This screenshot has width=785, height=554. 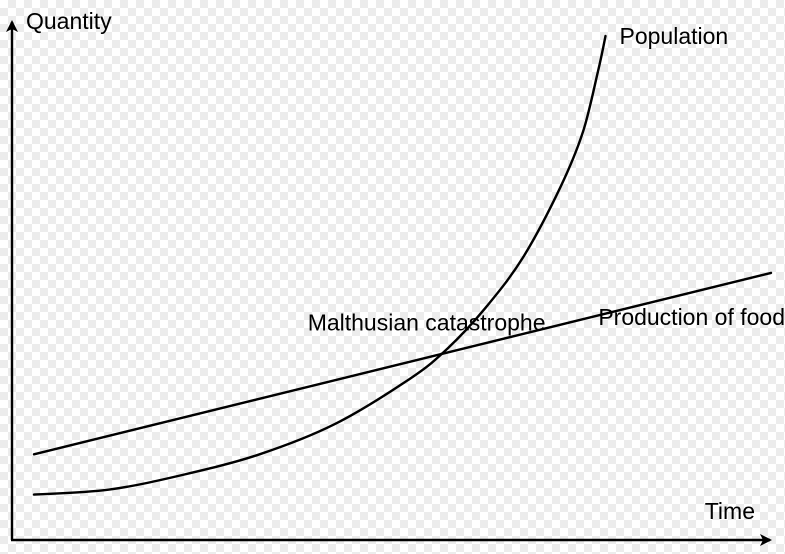 What do you see at coordinates (674, 36) in the screenshot?
I see `series-label-population: Population` at bounding box center [674, 36].